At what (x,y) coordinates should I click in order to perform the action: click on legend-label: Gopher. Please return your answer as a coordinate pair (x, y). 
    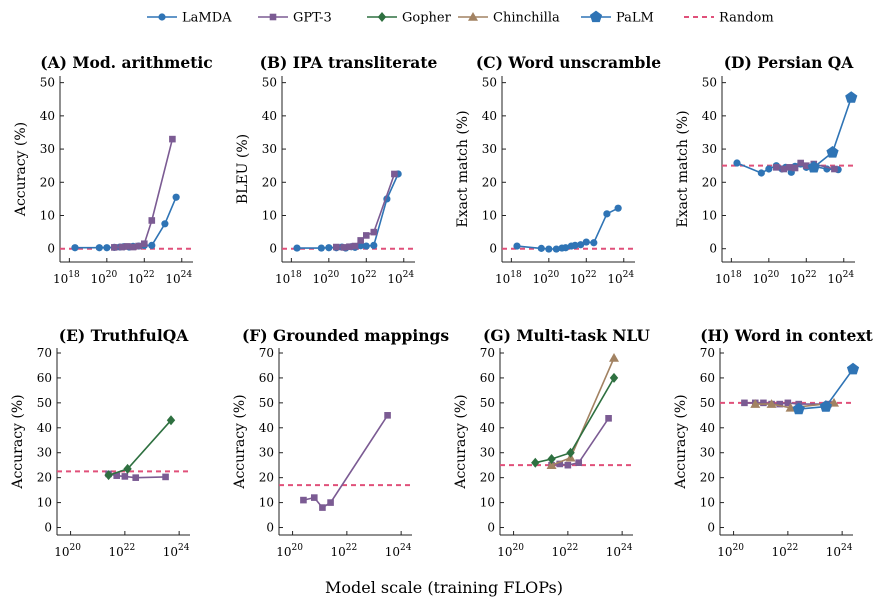
    Looking at the image, I should click on (427, 18).